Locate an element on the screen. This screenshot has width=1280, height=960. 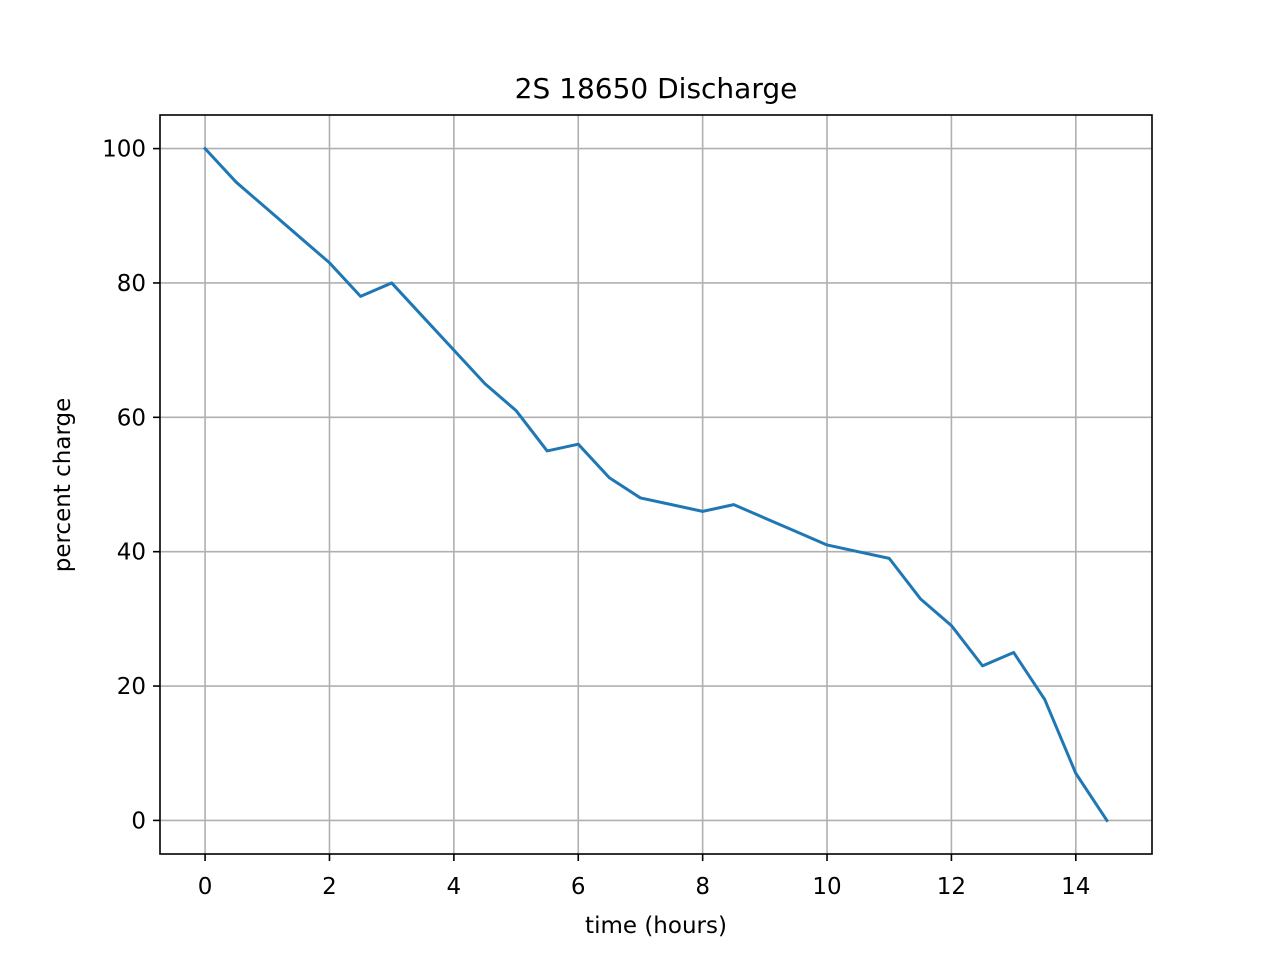
y-tick-label: 60 is located at coordinates (131, 418).